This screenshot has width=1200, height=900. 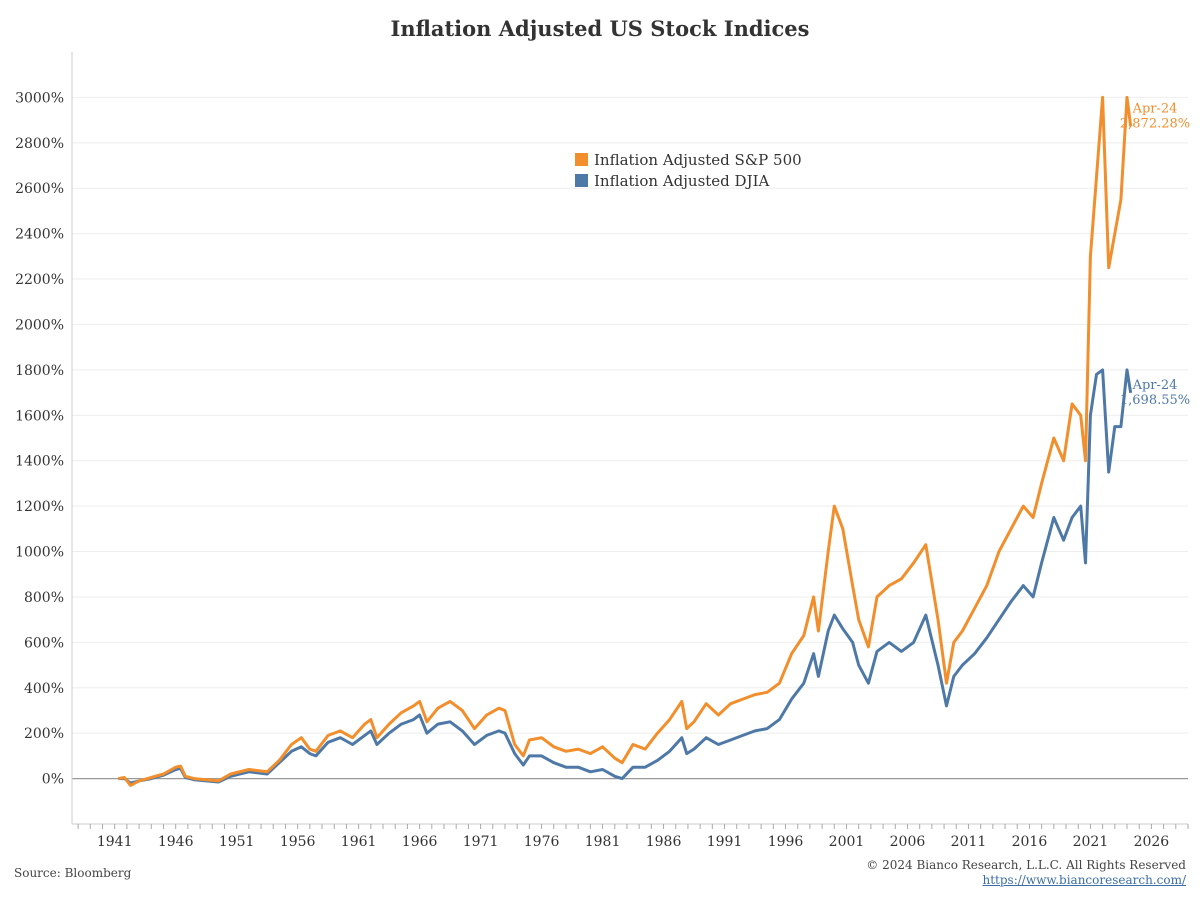 I want to click on x-tick-label: 1996, so click(x=786, y=842).